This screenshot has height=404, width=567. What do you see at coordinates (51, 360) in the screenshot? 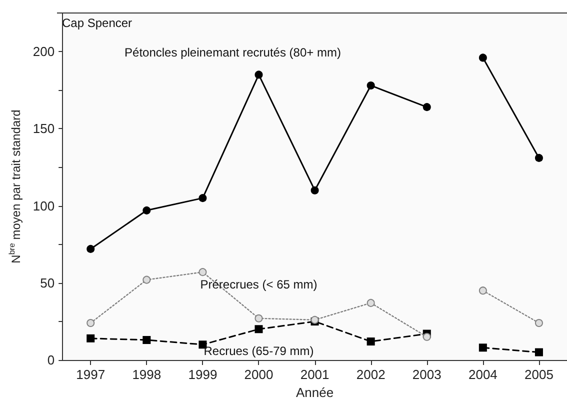
I see `y-tick-label: 0` at bounding box center [51, 360].